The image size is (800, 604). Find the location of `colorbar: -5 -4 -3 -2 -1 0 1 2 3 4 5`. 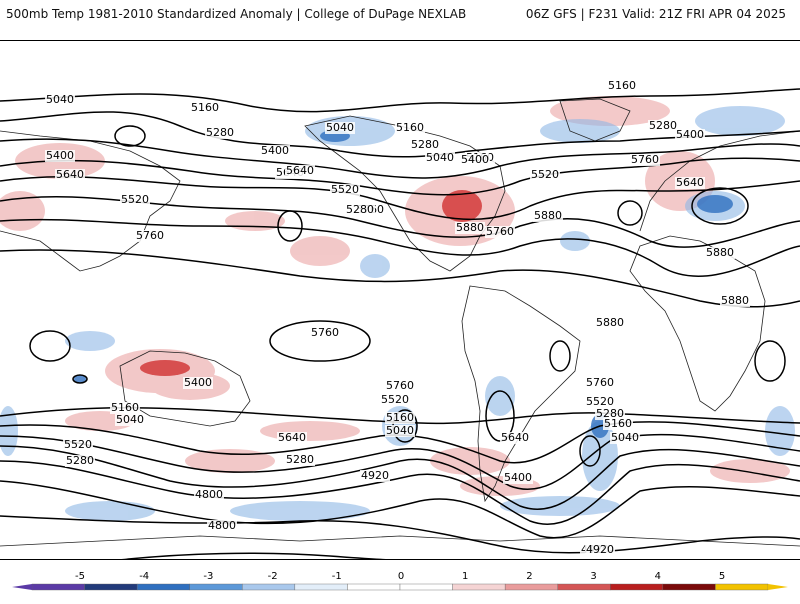

colorbar: -5 -4 -3 -2 -1 0 1 2 3 4 5 is located at coordinates (400, 580).